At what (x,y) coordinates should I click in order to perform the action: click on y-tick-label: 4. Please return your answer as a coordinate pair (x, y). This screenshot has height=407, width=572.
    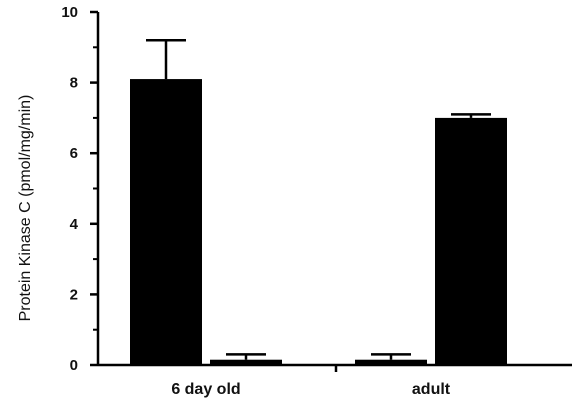
    Looking at the image, I should click on (74, 224).